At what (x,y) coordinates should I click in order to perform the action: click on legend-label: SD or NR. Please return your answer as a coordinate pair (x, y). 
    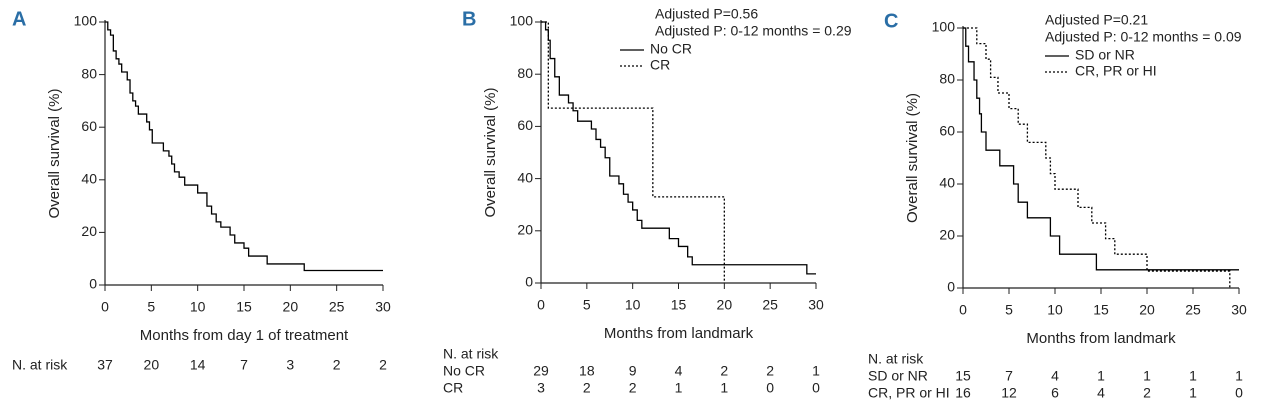
    Looking at the image, I should click on (1105, 55).